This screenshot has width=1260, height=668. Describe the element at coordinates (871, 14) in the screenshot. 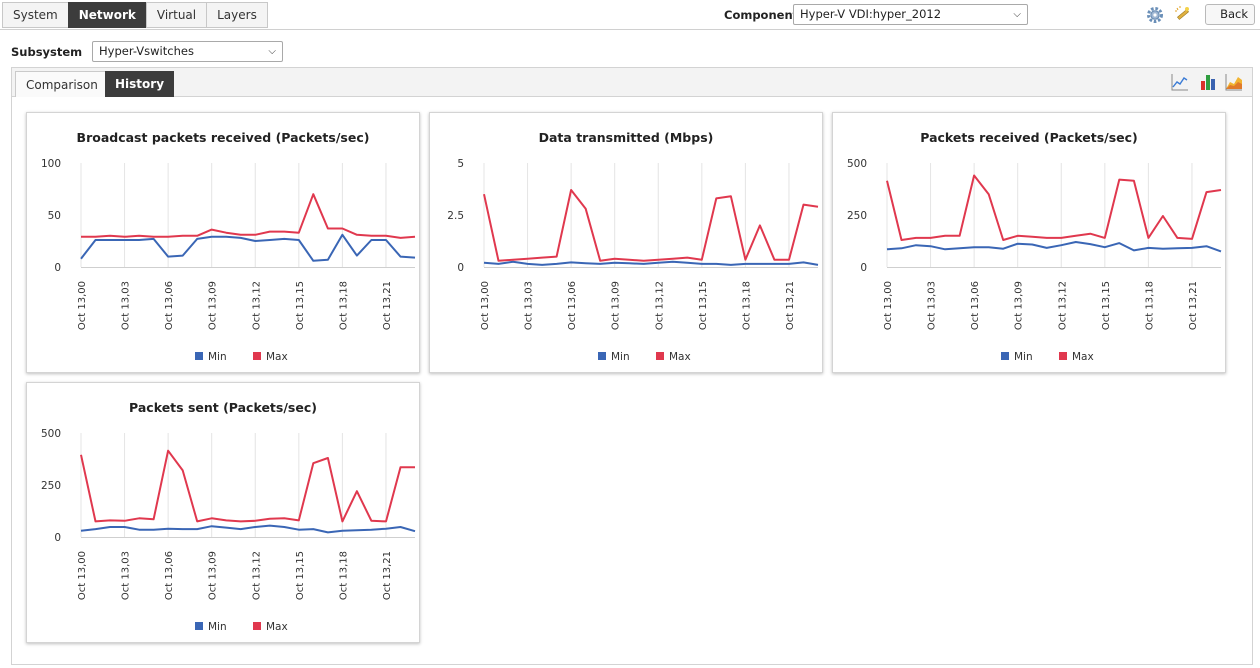

I see `component-value: Hyper-V VDI:hyper_2012` at that location.